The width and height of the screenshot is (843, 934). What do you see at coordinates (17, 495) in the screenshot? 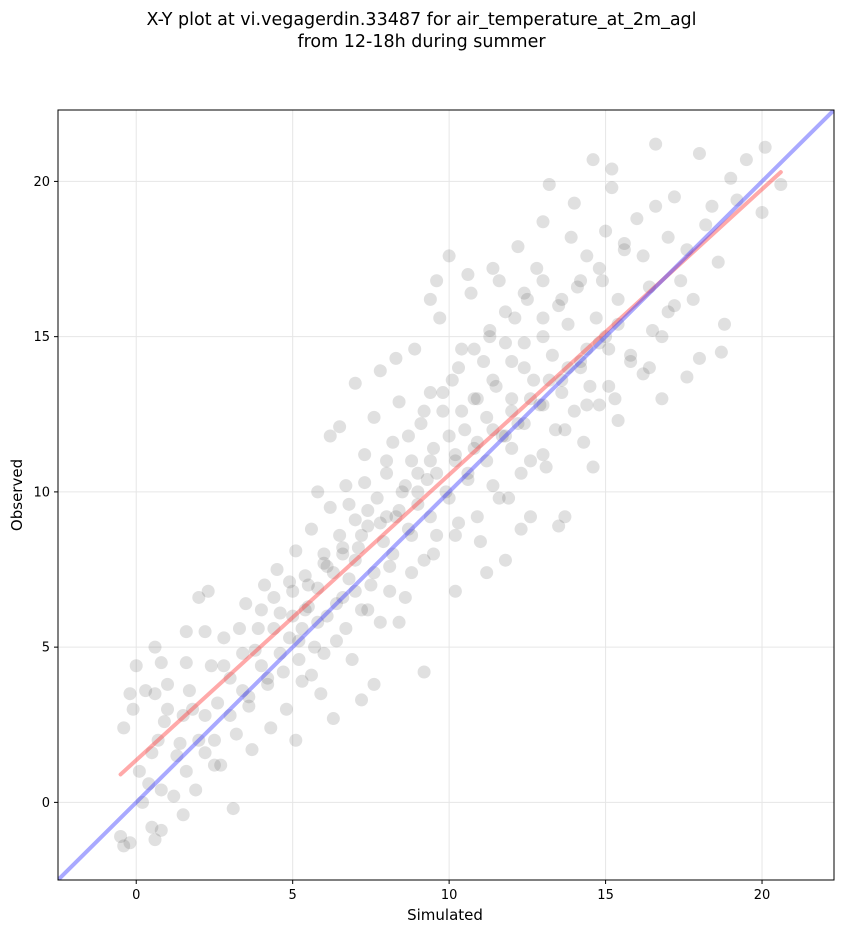
I see `y-axis-label: Observed` at bounding box center [17, 495].